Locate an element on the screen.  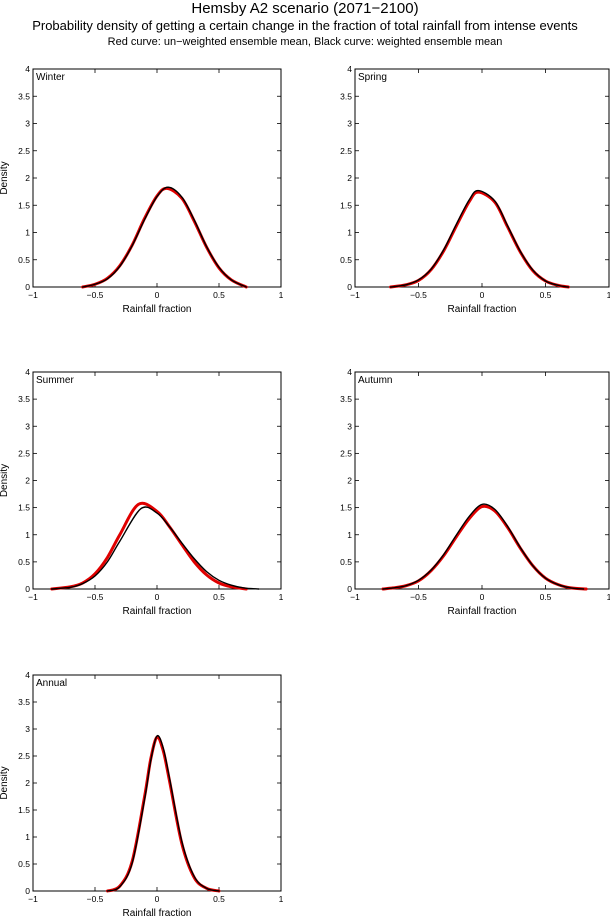
panel-label: Autumn is located at coordinates (375, 380).